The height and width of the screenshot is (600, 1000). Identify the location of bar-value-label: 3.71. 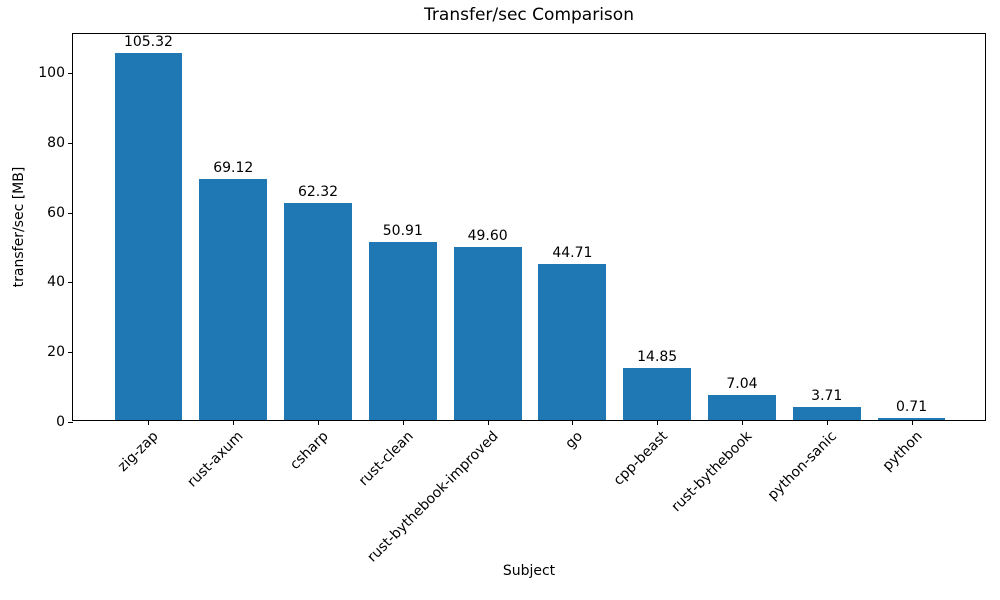
(827, 396).